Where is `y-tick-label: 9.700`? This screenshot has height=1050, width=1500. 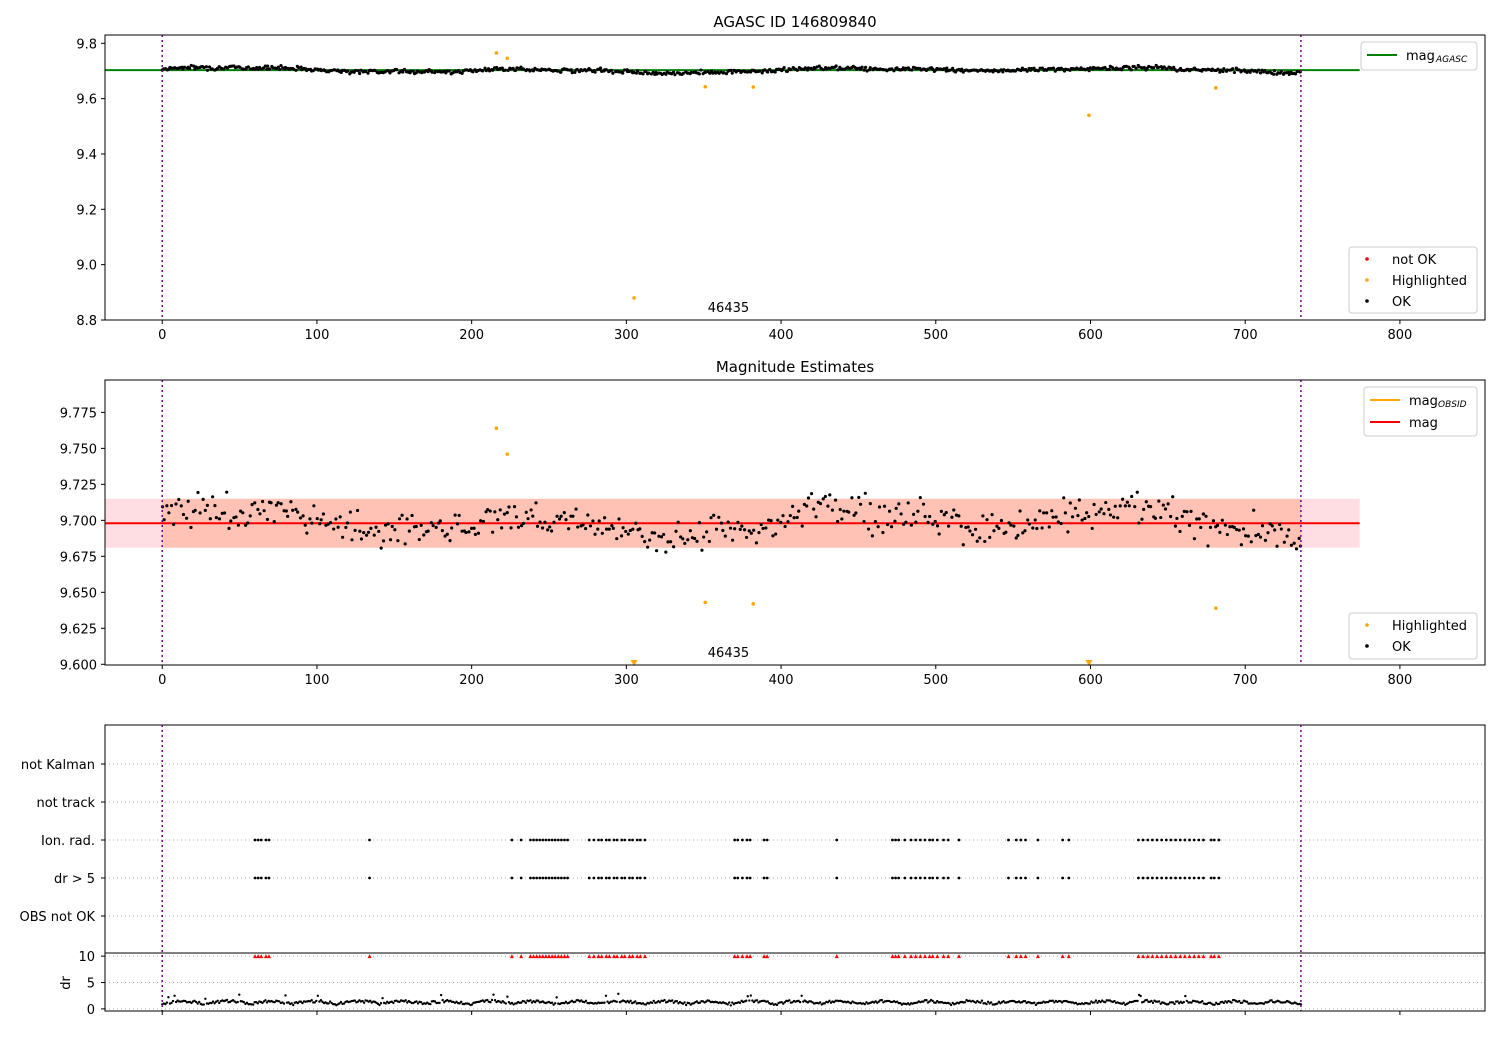
y-tick-label: 9.700 is located at coordinates (78, 521).